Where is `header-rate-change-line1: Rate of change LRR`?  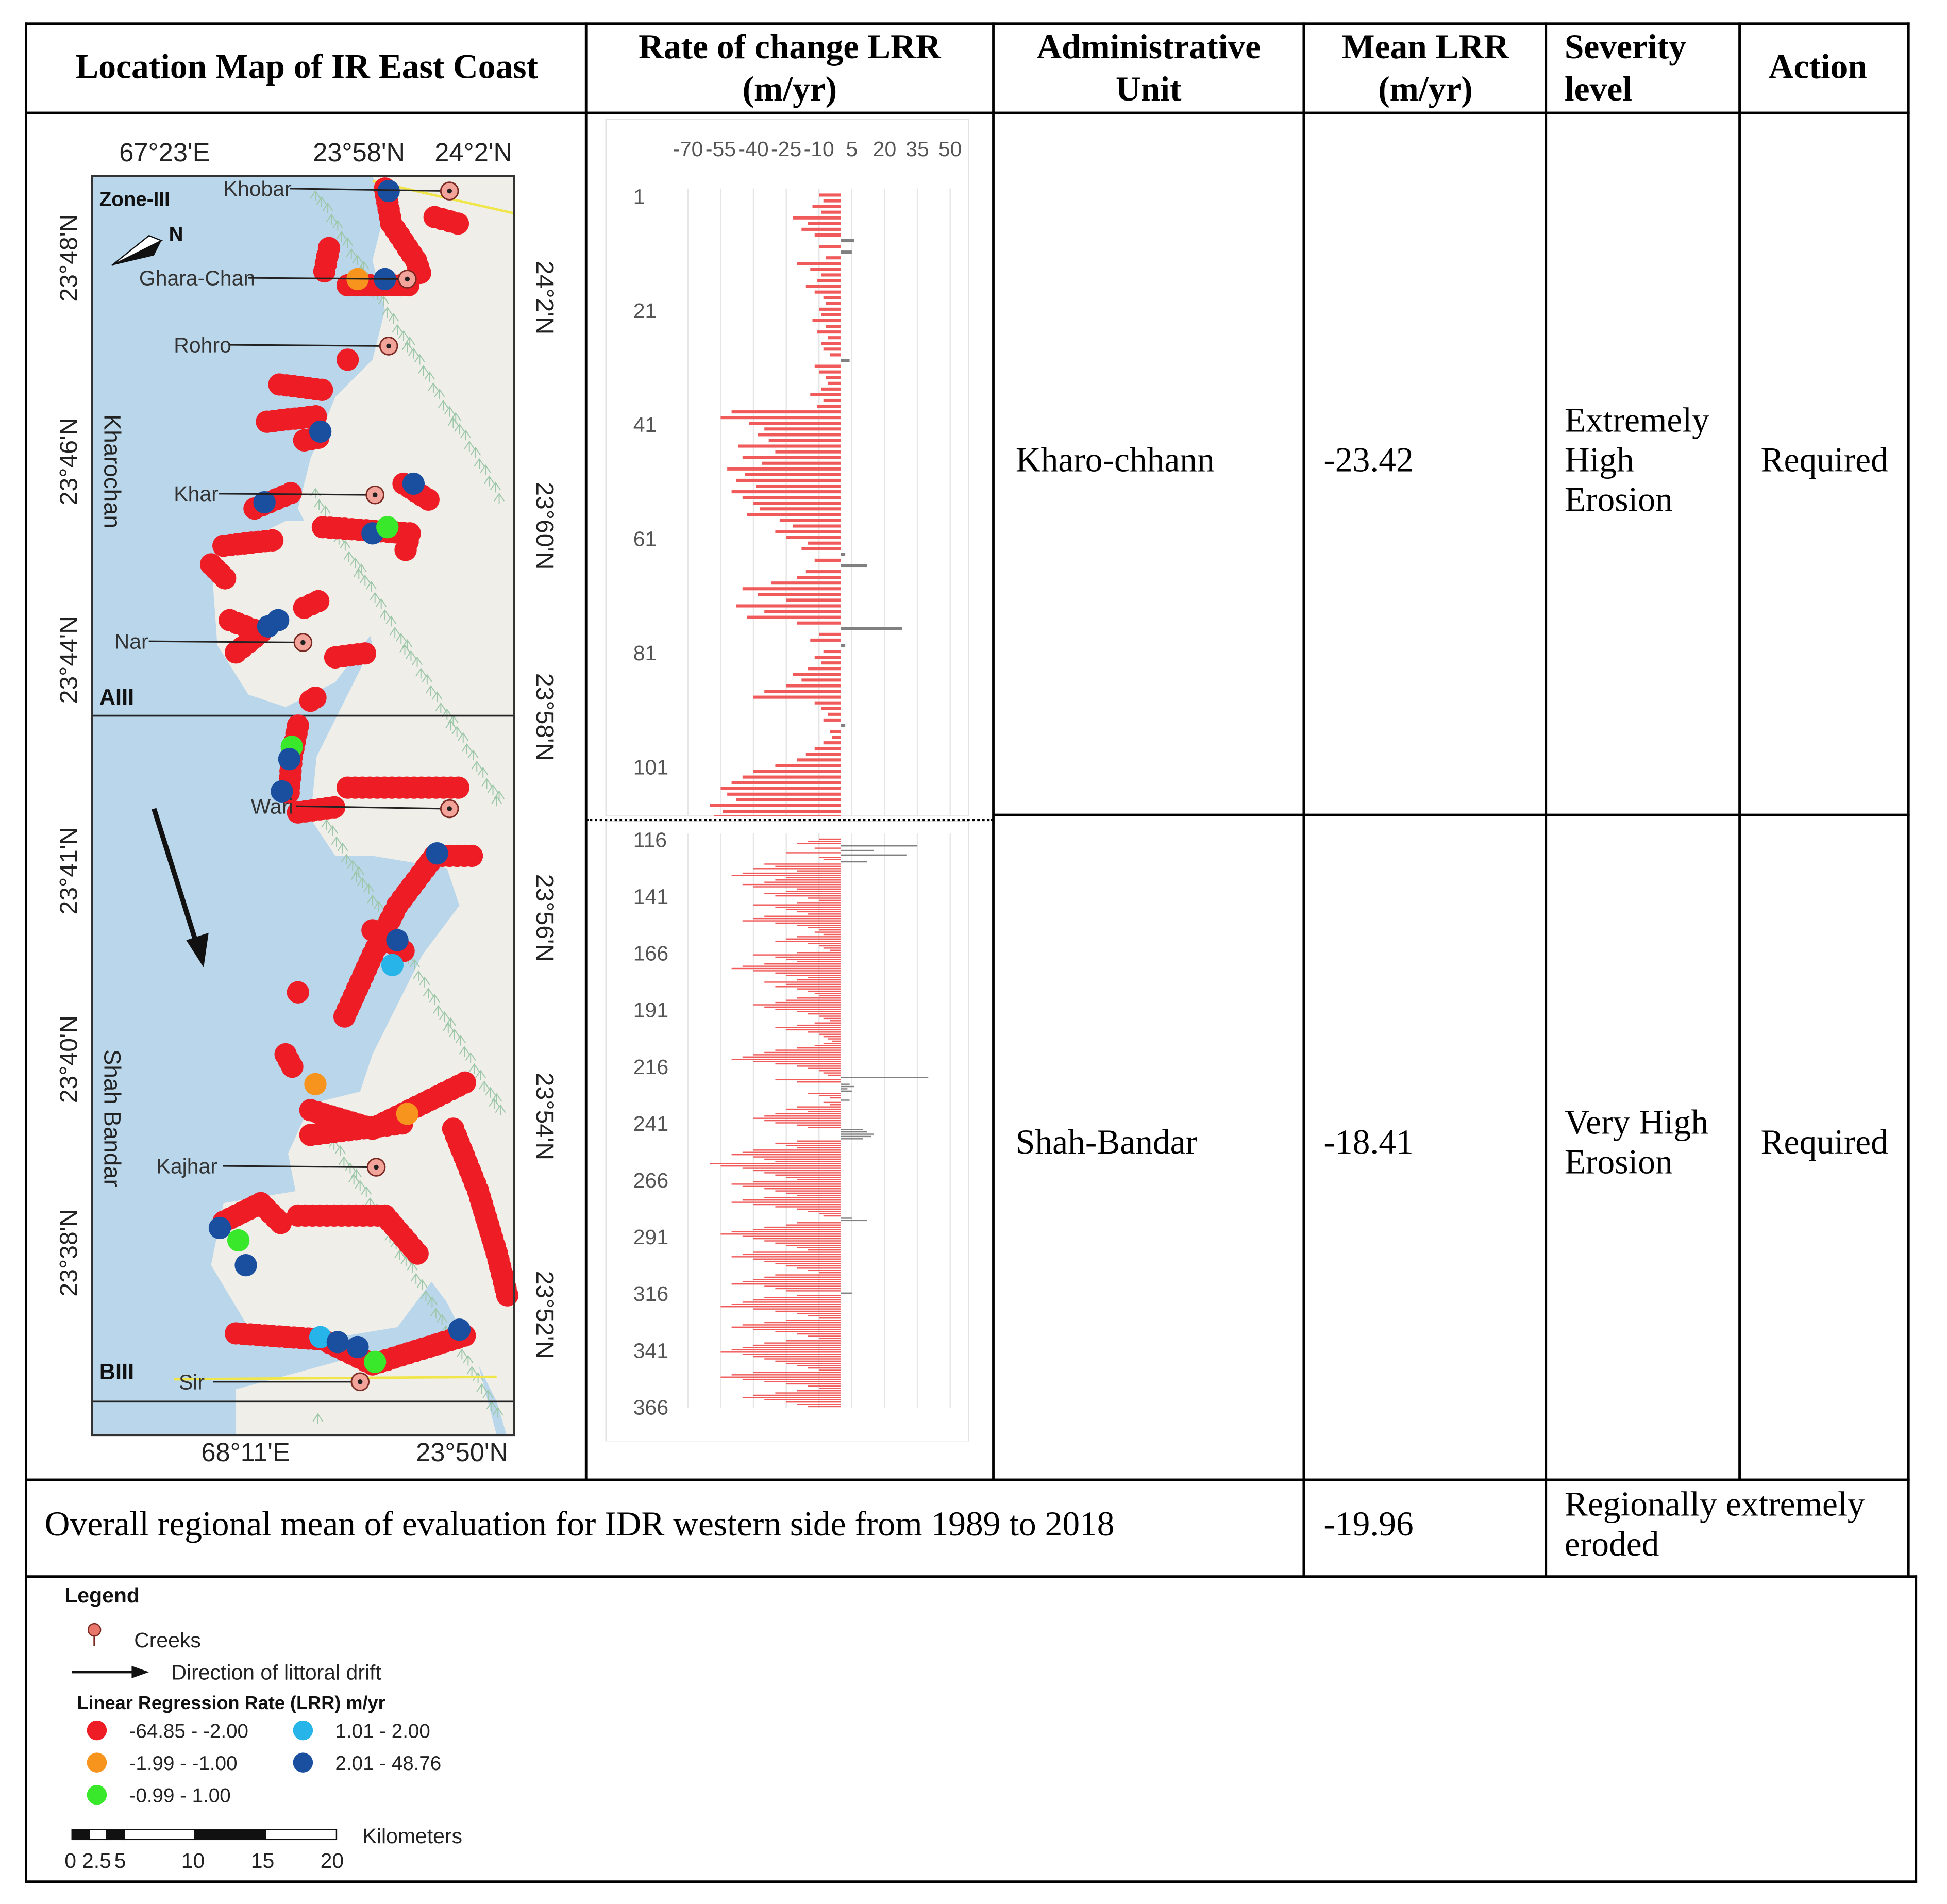 header-rate-change-line1: Rate of change LRR is located at coordinates (790, 48).